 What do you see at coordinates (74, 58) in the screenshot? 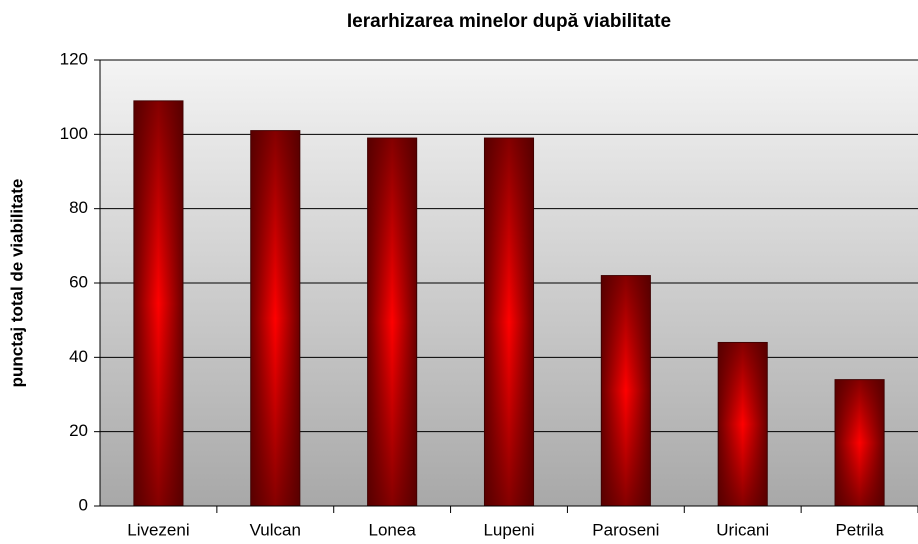
I see `y-tick-label: 120` at bounding box center [74, 58].